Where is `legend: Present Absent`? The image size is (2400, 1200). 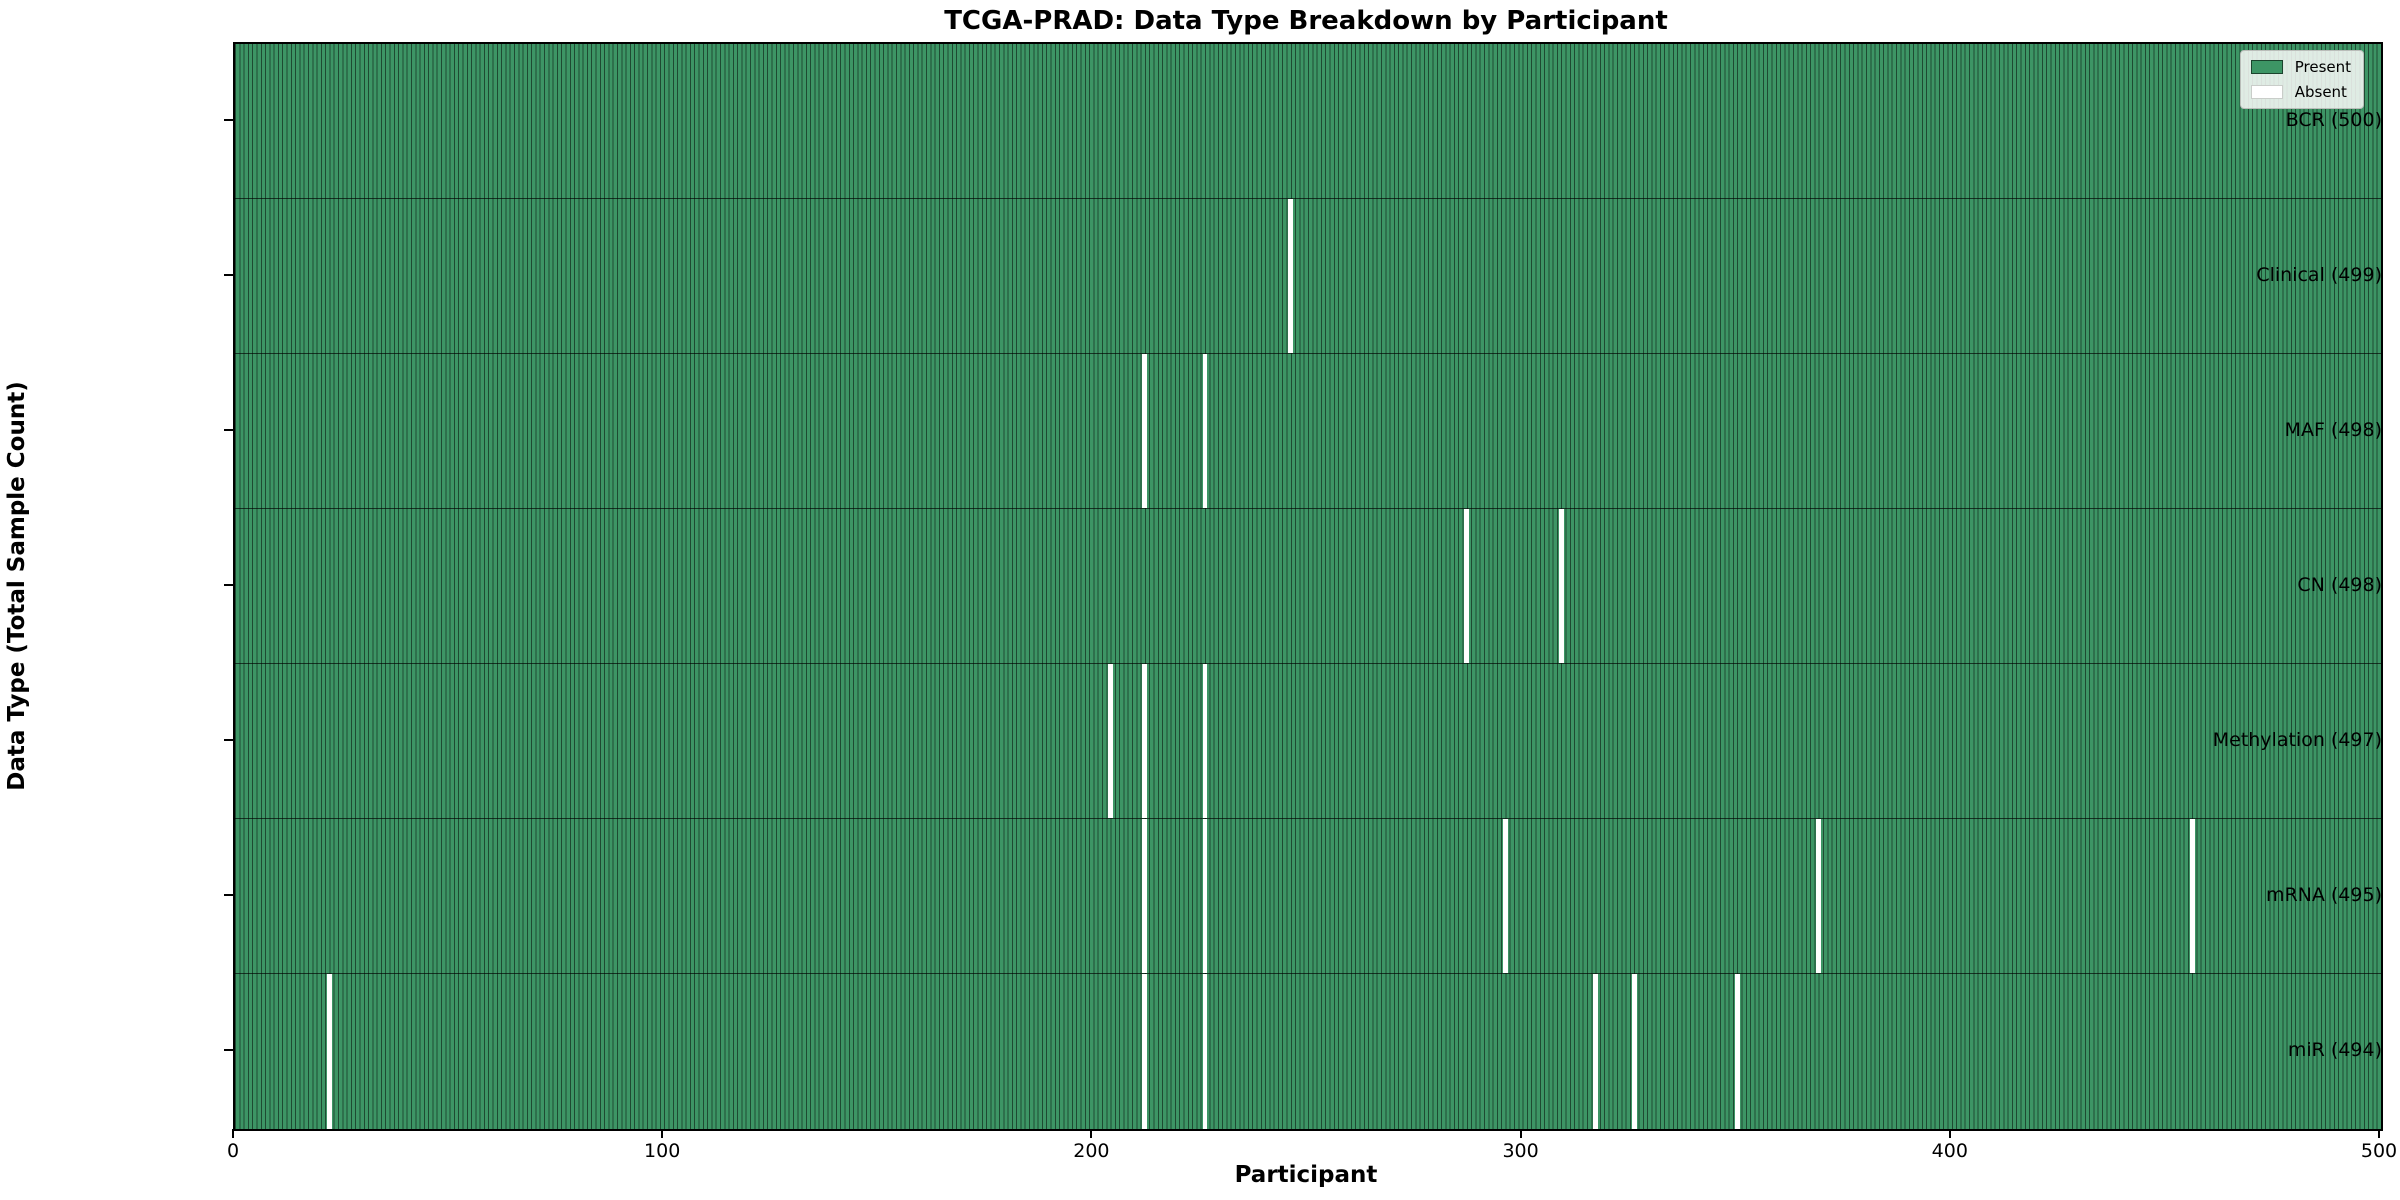 legend: Present Absent is located at coordinates (2301, 79).